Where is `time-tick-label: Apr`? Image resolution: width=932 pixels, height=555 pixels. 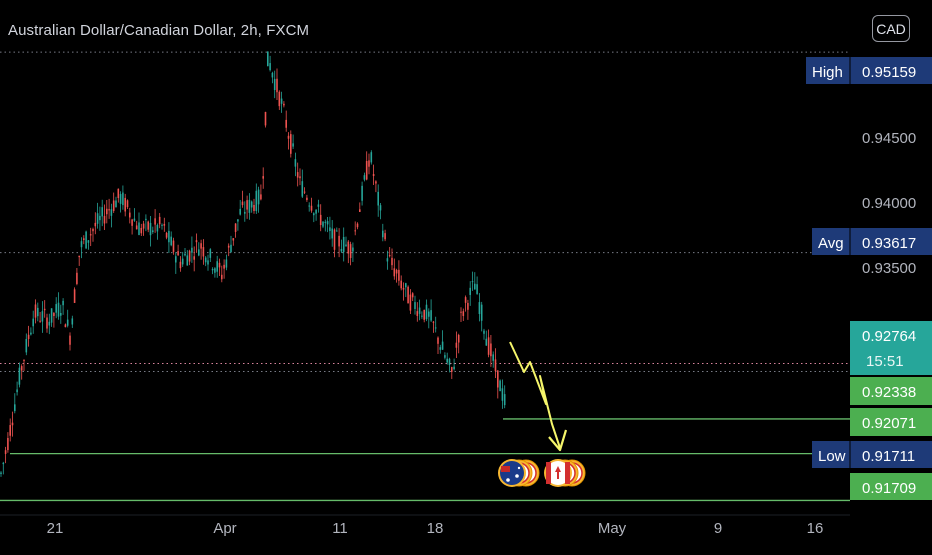 time-tick-label: Apr is located at coordinates (224, 528).